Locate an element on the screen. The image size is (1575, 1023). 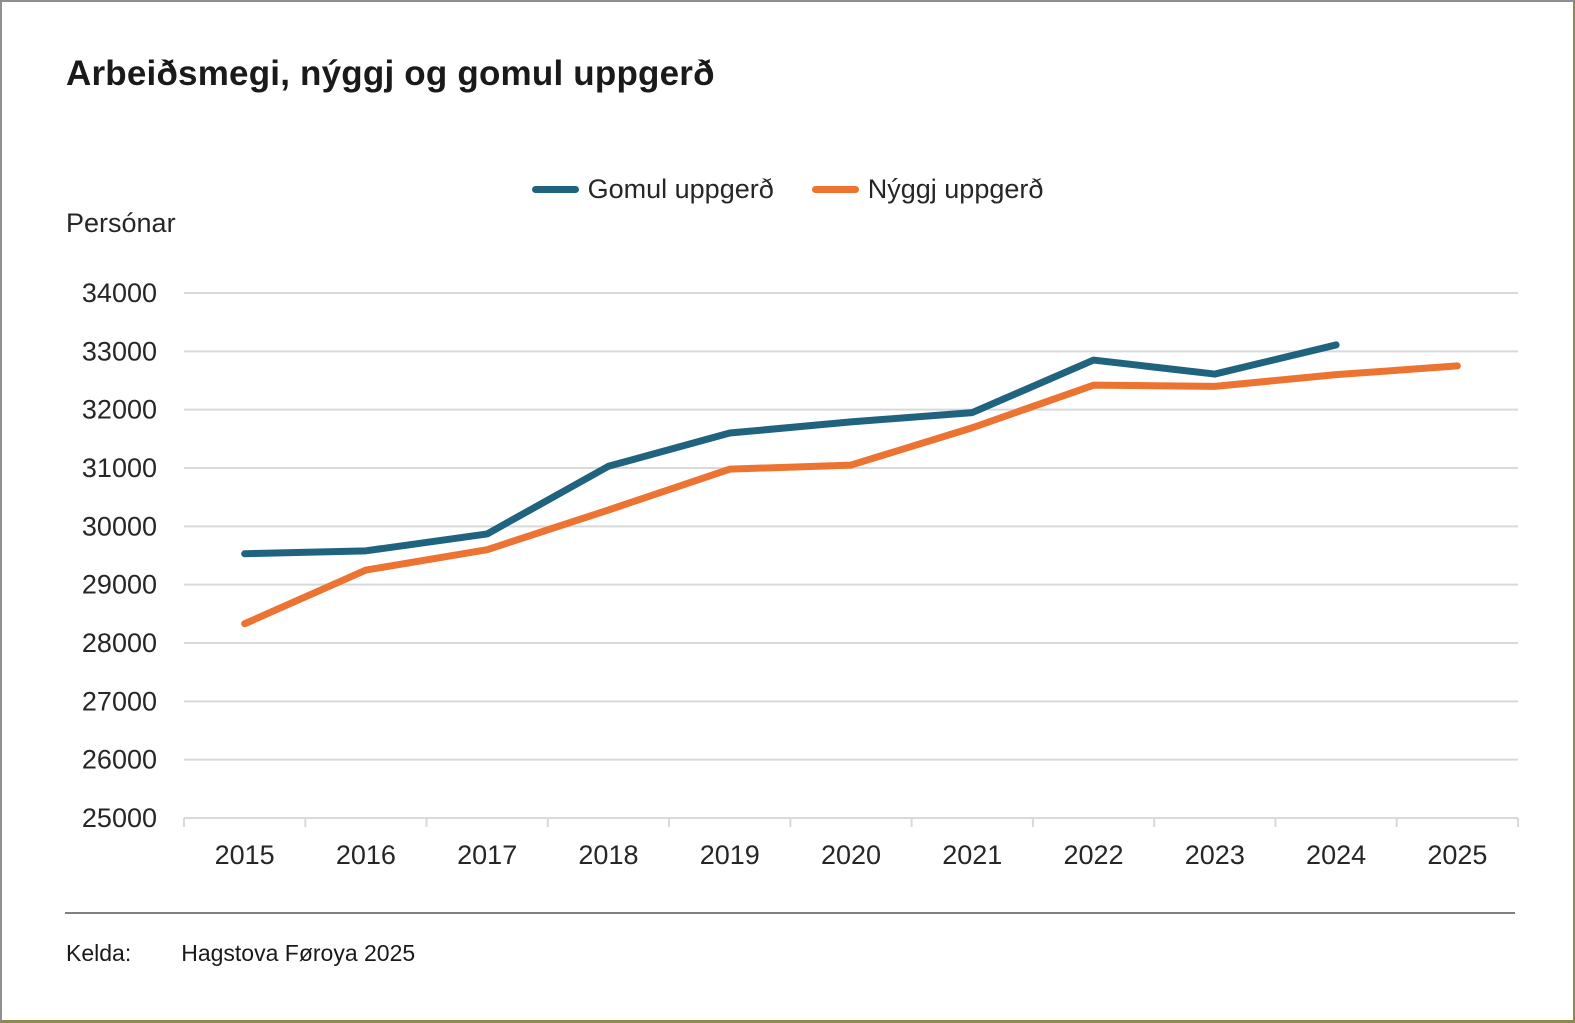
legend-item-nyggj-uppgerd: Nýggj uppgerð is located at coordinates (927, 189).